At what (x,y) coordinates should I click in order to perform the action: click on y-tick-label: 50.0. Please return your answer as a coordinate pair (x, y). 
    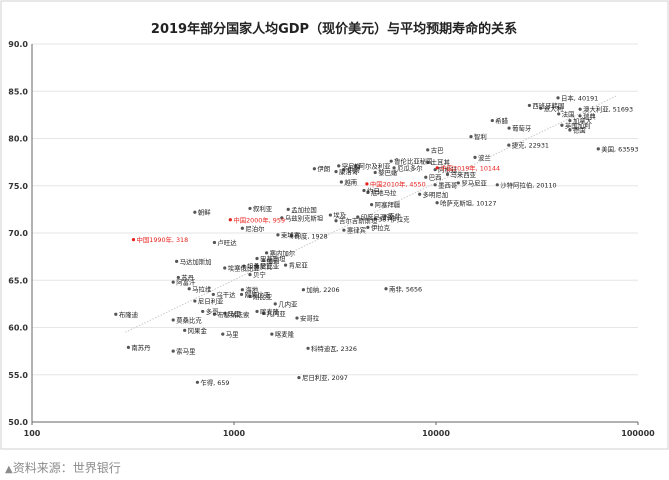
    Looking at the image, I should click on (18, 422).